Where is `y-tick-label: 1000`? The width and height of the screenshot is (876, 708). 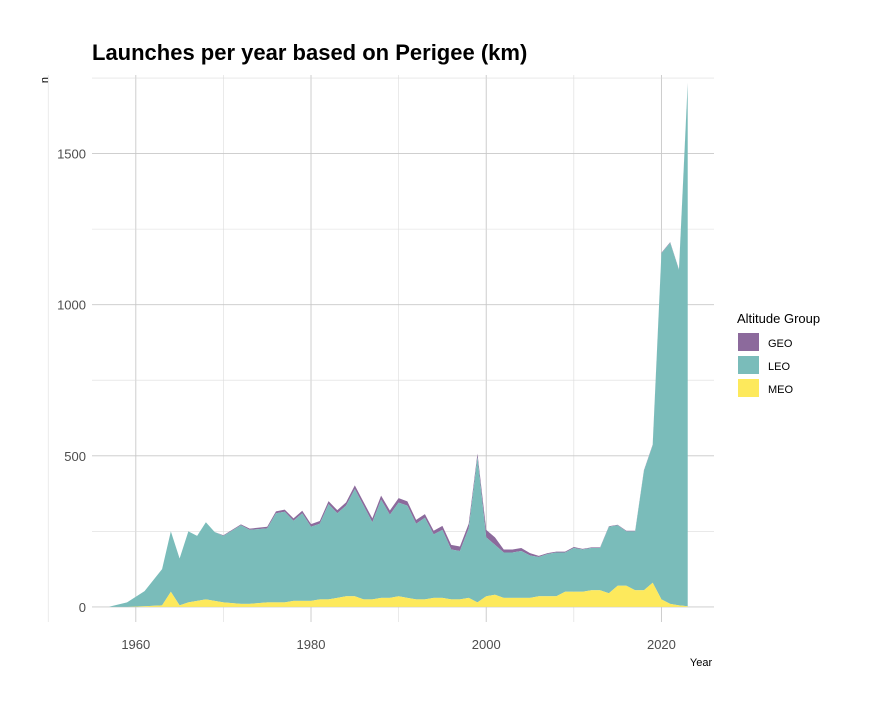
y-tick-label: 1000 is located at coordinates (71, 305).